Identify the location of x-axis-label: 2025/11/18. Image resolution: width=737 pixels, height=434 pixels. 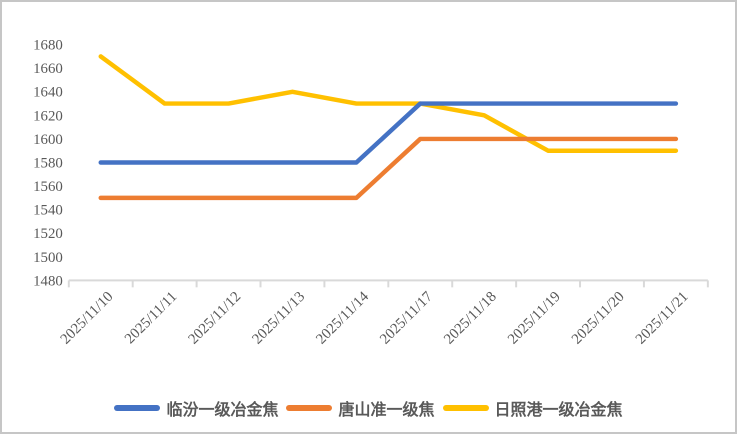
(470, 318).